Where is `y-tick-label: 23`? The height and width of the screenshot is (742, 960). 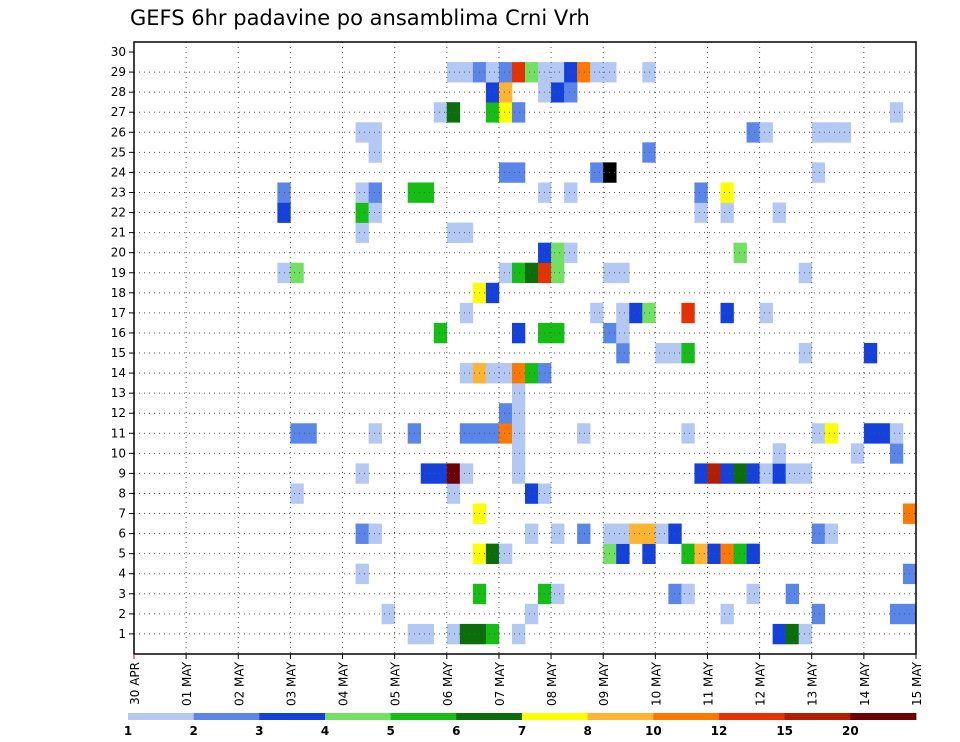 y-tick-label: 23 is located at coordinates (118, 192).